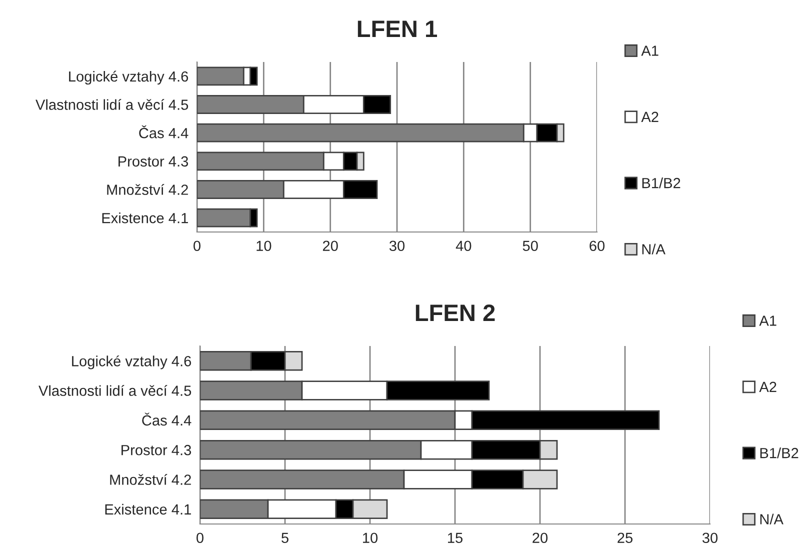 This screenshot has width=807, height=552. What do you see at coordinates (597, 246) in the screenshot?
I see `x-tick-label: 60` at bounding box center [597, 246].